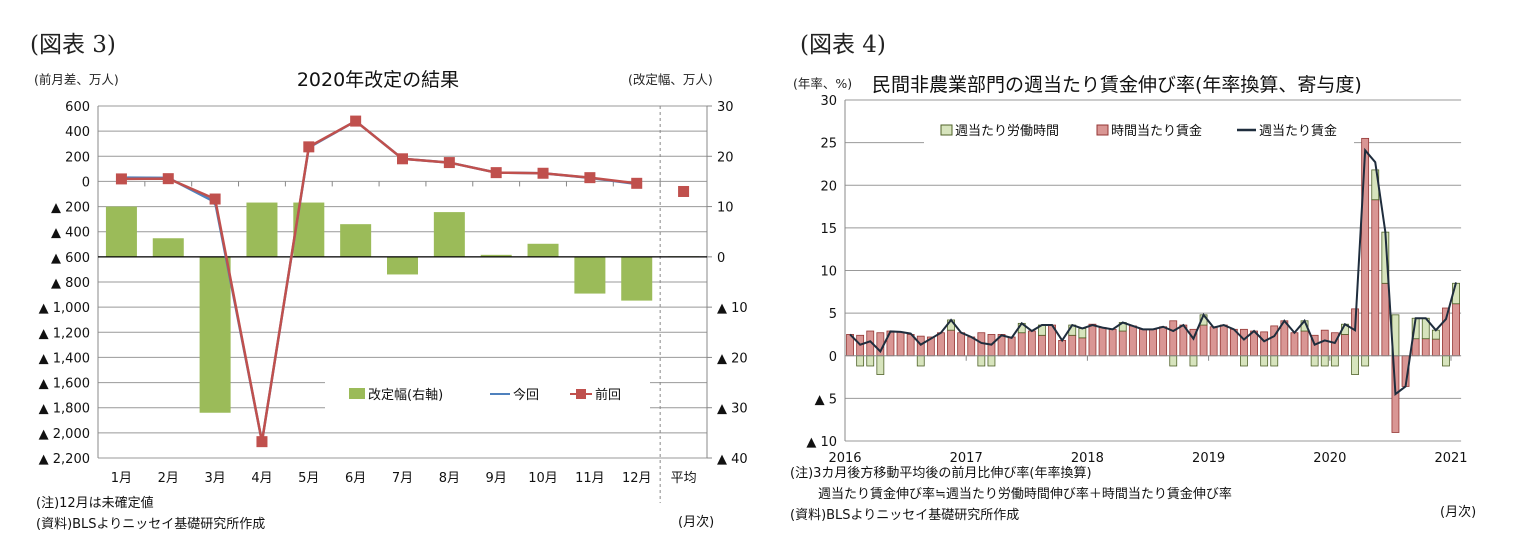 Image resolution: width=1514 pixels, height=559 pixels. I want to click on fig4-axis-unit: (年率、%), so click(822, 83).